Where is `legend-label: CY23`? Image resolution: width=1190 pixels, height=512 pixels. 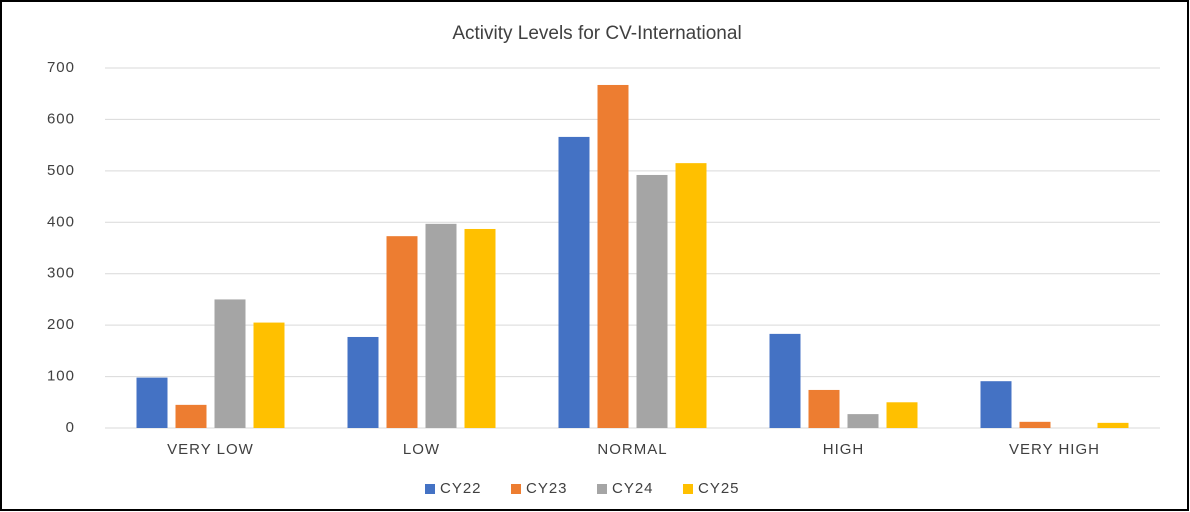
legend-label: CY23 is located at coordinates (547, 488).